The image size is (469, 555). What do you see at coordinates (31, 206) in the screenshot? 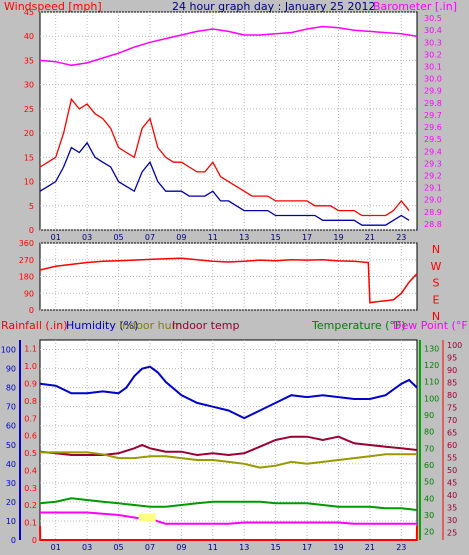
I see `wind-tick-label: 5` at bounding box center [31, 206].